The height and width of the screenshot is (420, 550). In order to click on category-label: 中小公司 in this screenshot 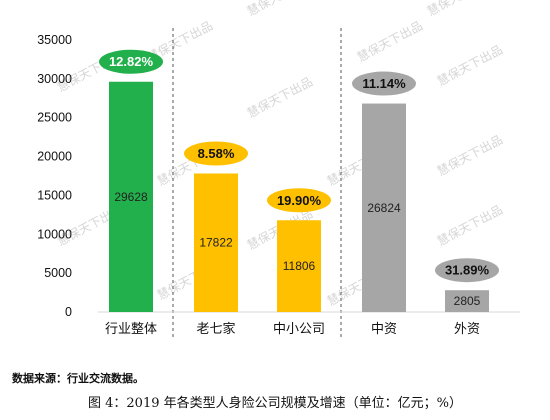, I will do `click(299, 329)`.